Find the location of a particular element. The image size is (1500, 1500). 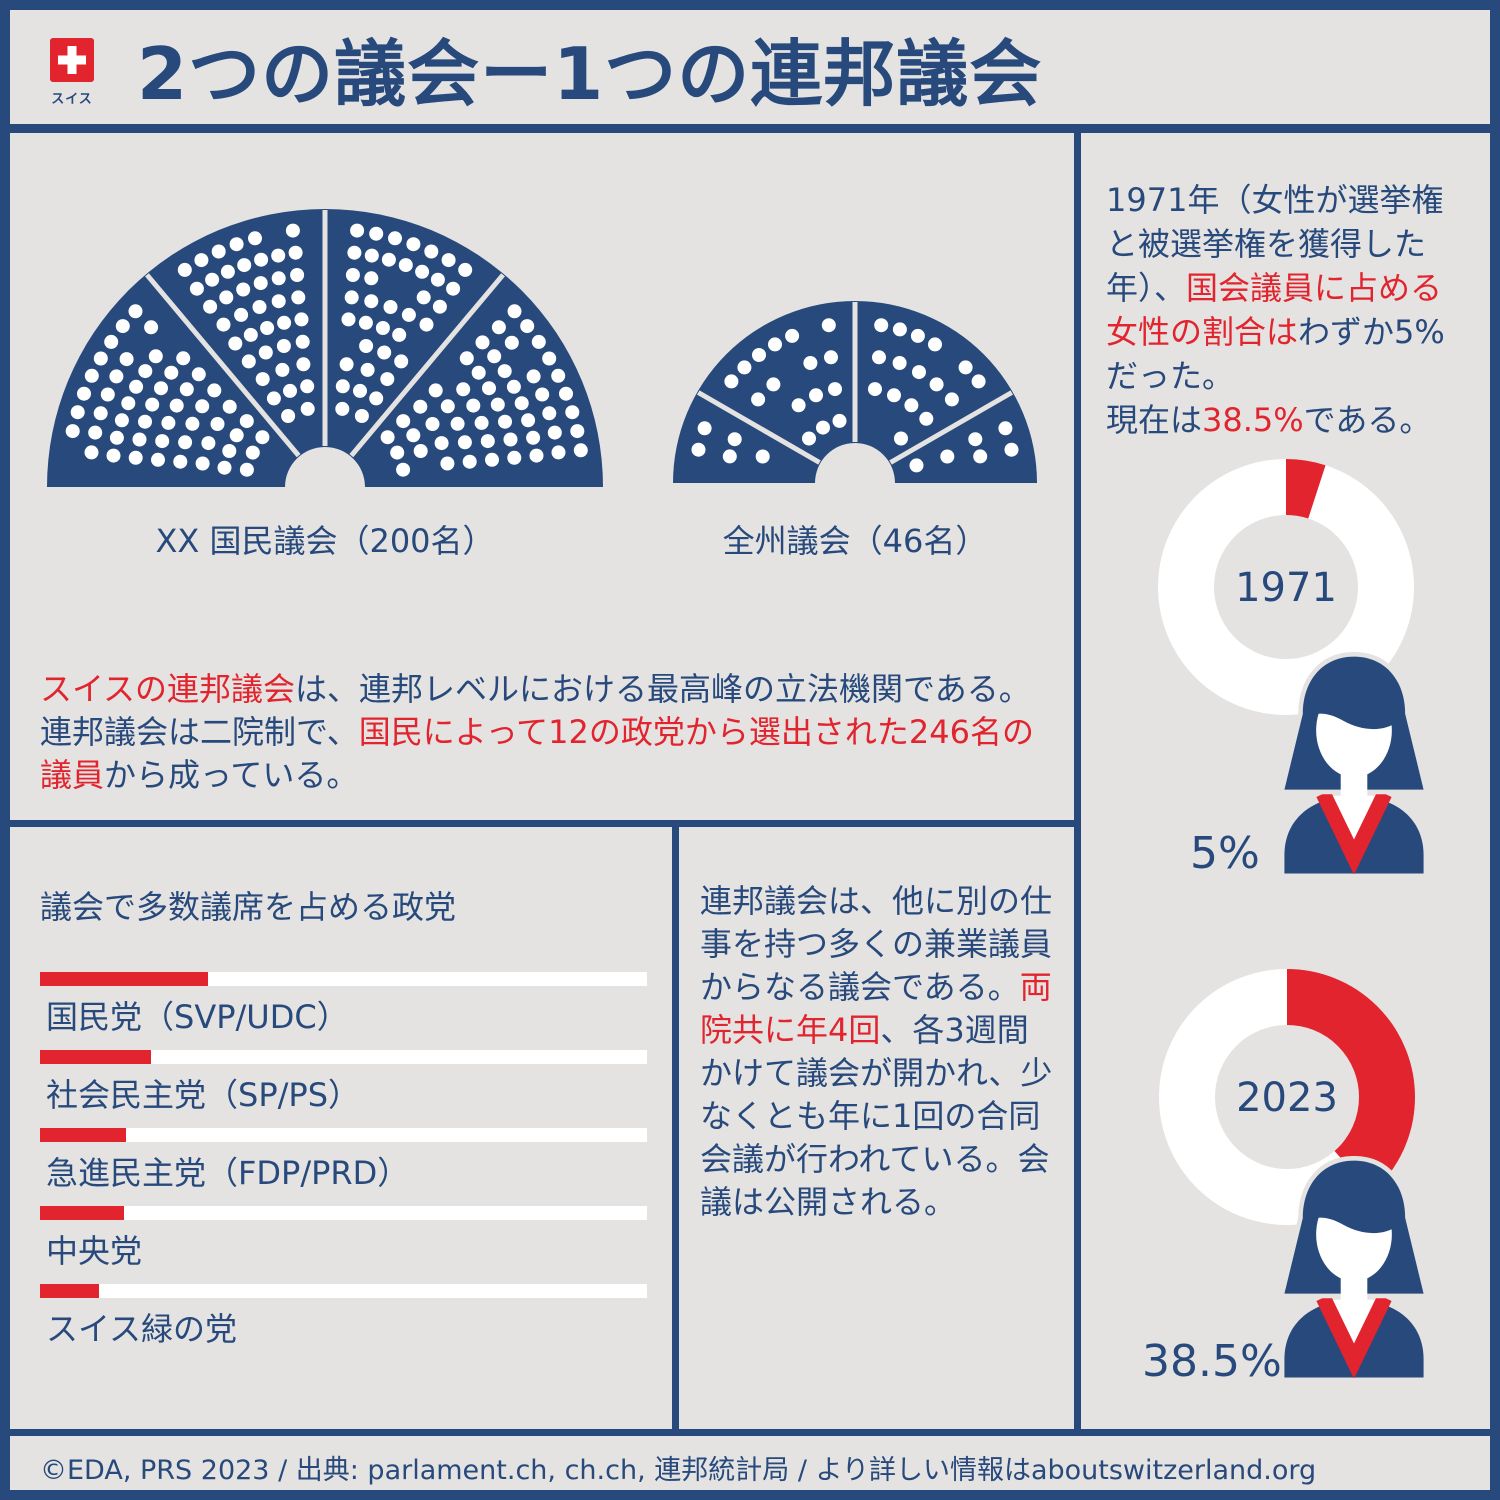

swiss-flag-block: スイス is located at coordinates (72, 72).